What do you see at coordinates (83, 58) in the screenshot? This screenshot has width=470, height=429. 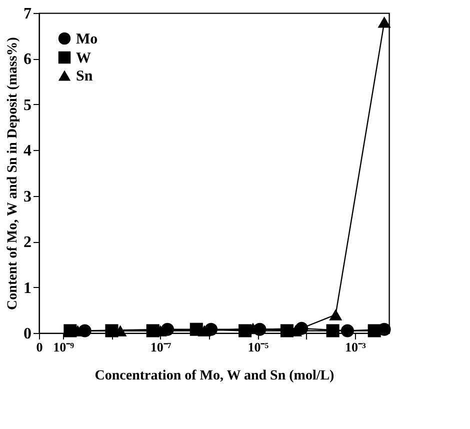 I see `legend-label: W` at bounding box center [83, 58].